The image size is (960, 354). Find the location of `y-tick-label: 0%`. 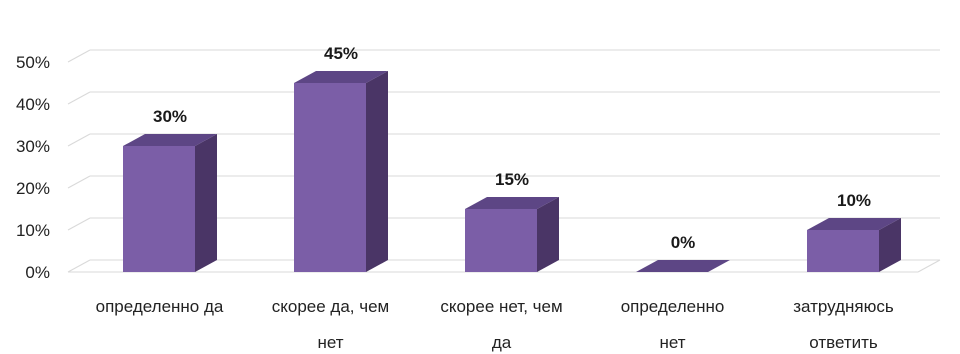

y-tick-label: 0% is located at coordinates (37, 272).